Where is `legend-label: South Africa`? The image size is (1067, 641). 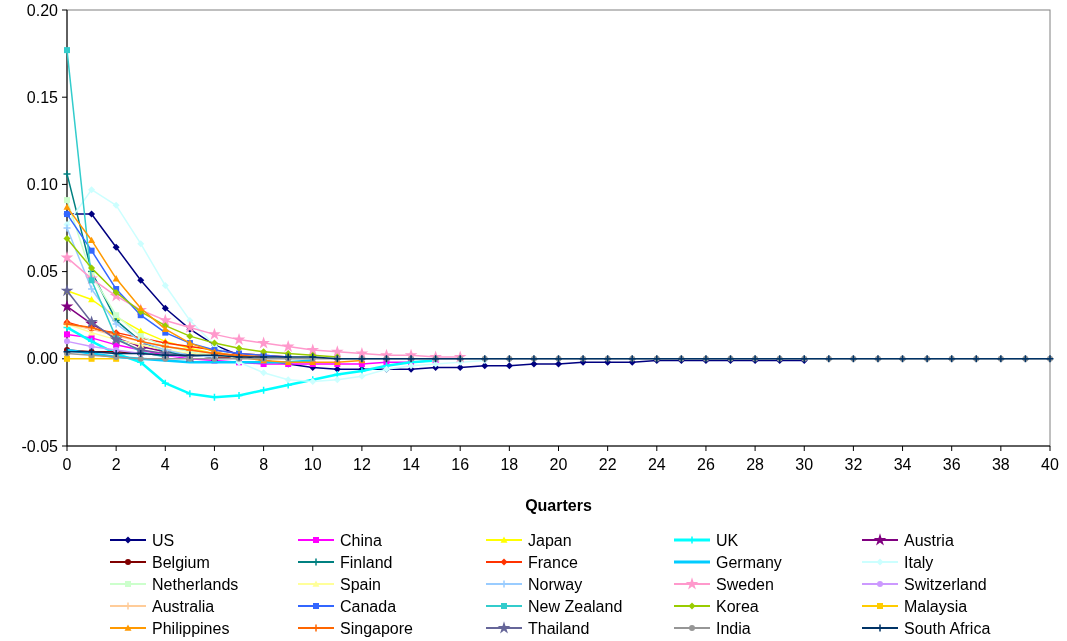
legend-label: South Africa is located at coordinates (947, 628).